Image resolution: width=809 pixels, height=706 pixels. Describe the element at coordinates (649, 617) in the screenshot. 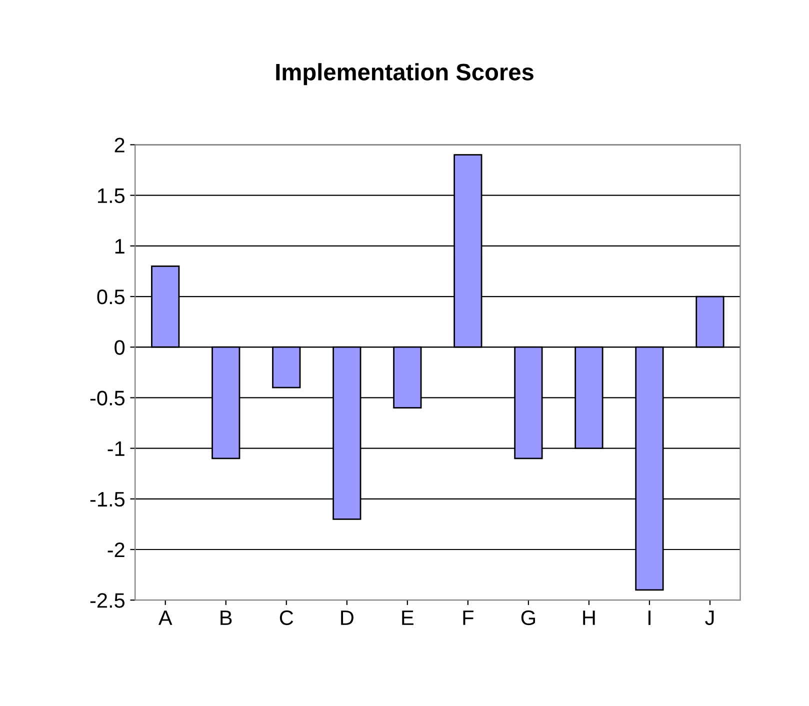

I see `x-tick-label: I` at that location.